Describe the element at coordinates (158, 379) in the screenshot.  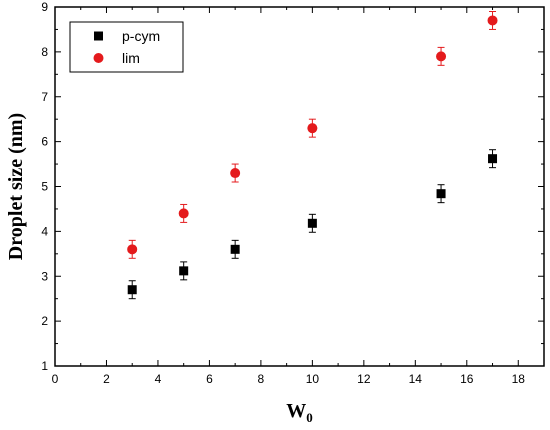
I see `x-tick-label: 4` at that location.